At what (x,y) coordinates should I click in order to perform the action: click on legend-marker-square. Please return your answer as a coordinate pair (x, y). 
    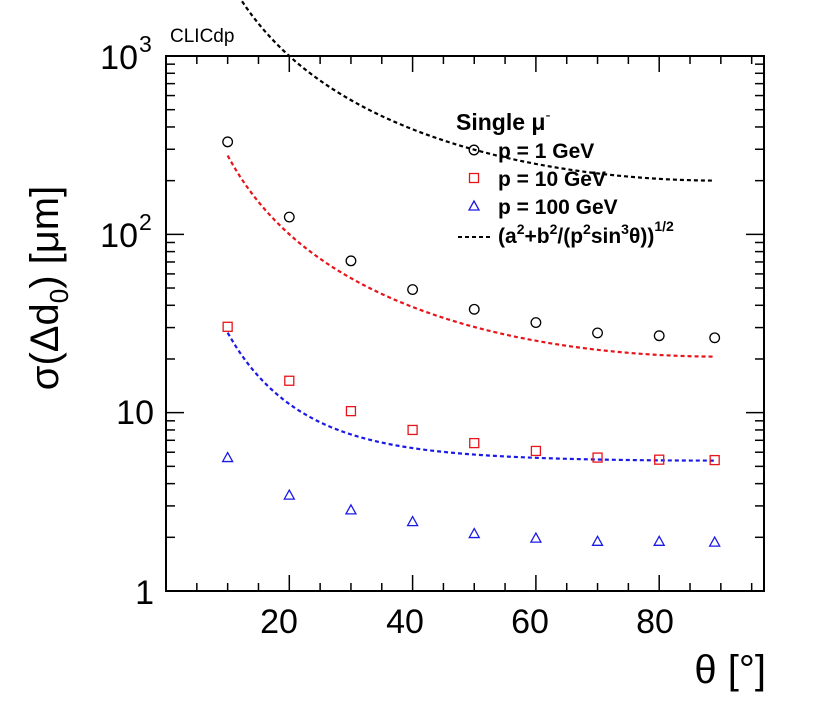
    Looking at the image, I should click on (474, 178).